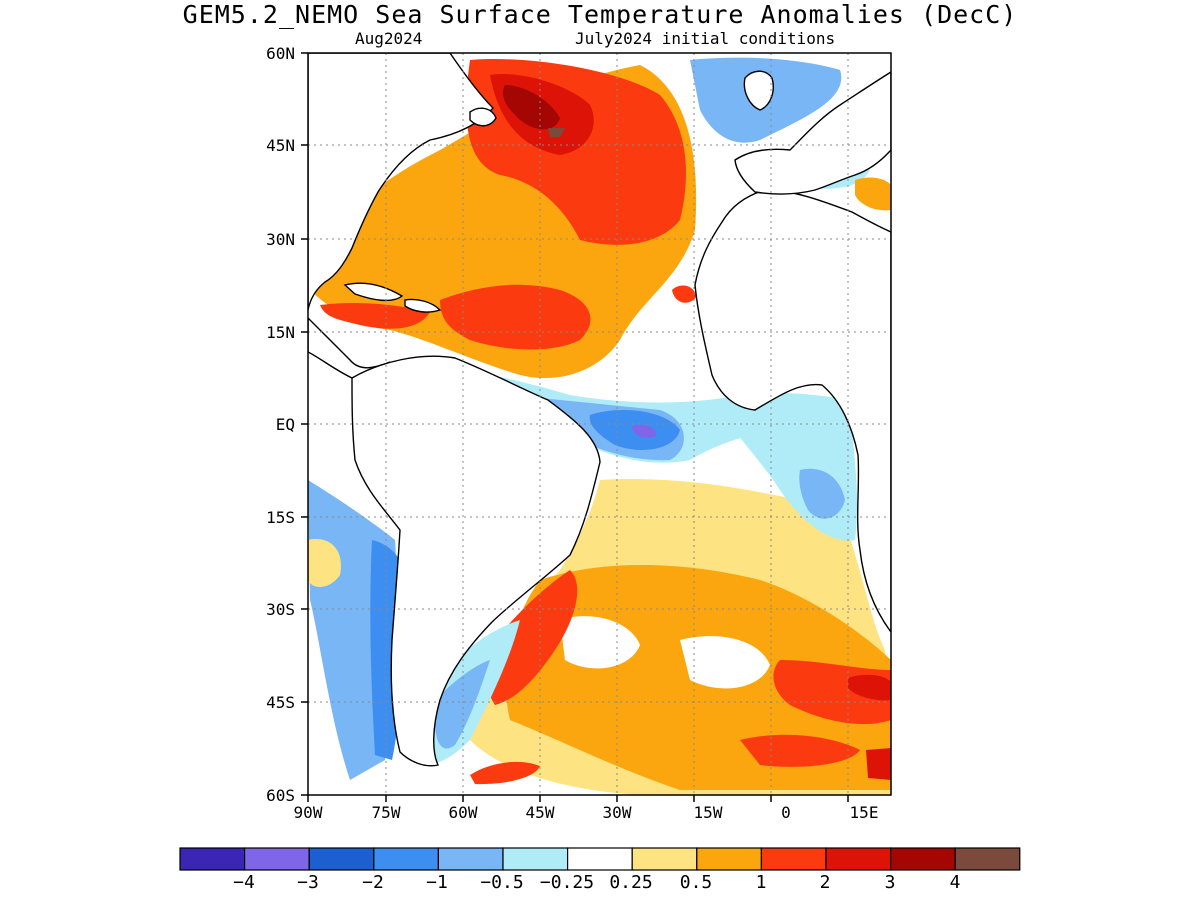  What do you see at coordinates (423, 305) in the screenshot?
I see `hispaniola-island` at bounding box center [423, 305].